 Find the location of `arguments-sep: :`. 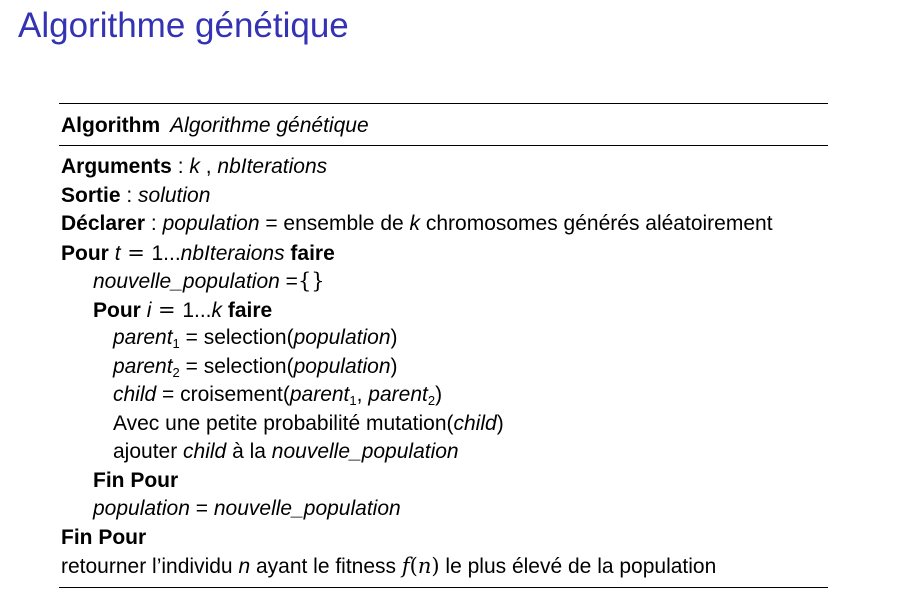

arguments-sep: : is located at coordinates (180, 166).